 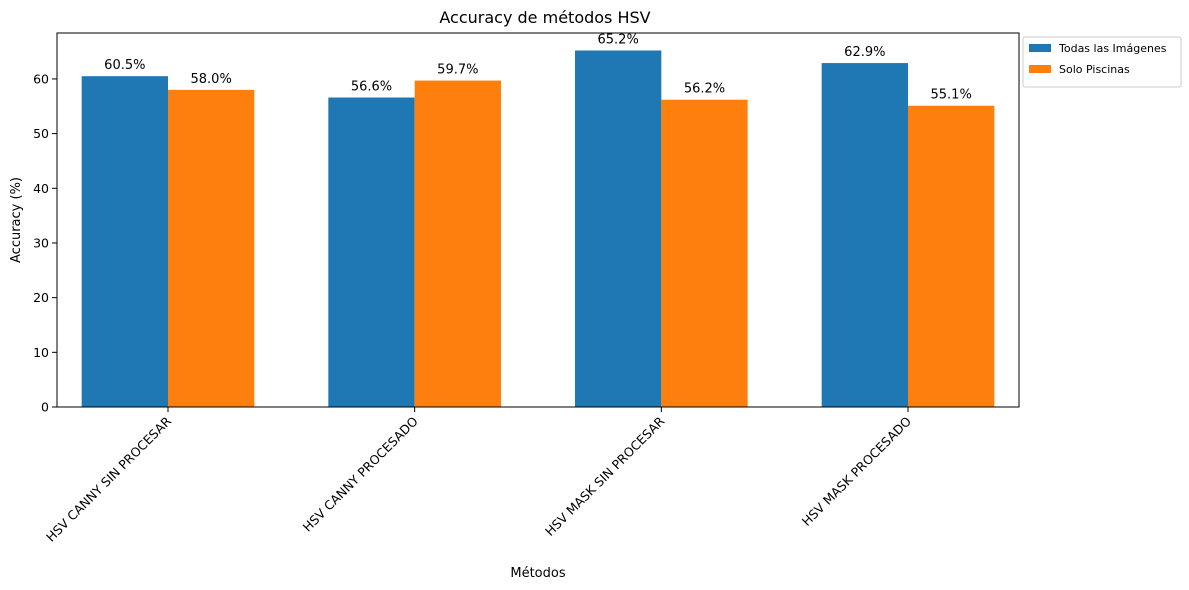 I want to click on x-tick-label: HSV CANNY SIN PROCESAR, so click(x=108, y=478).